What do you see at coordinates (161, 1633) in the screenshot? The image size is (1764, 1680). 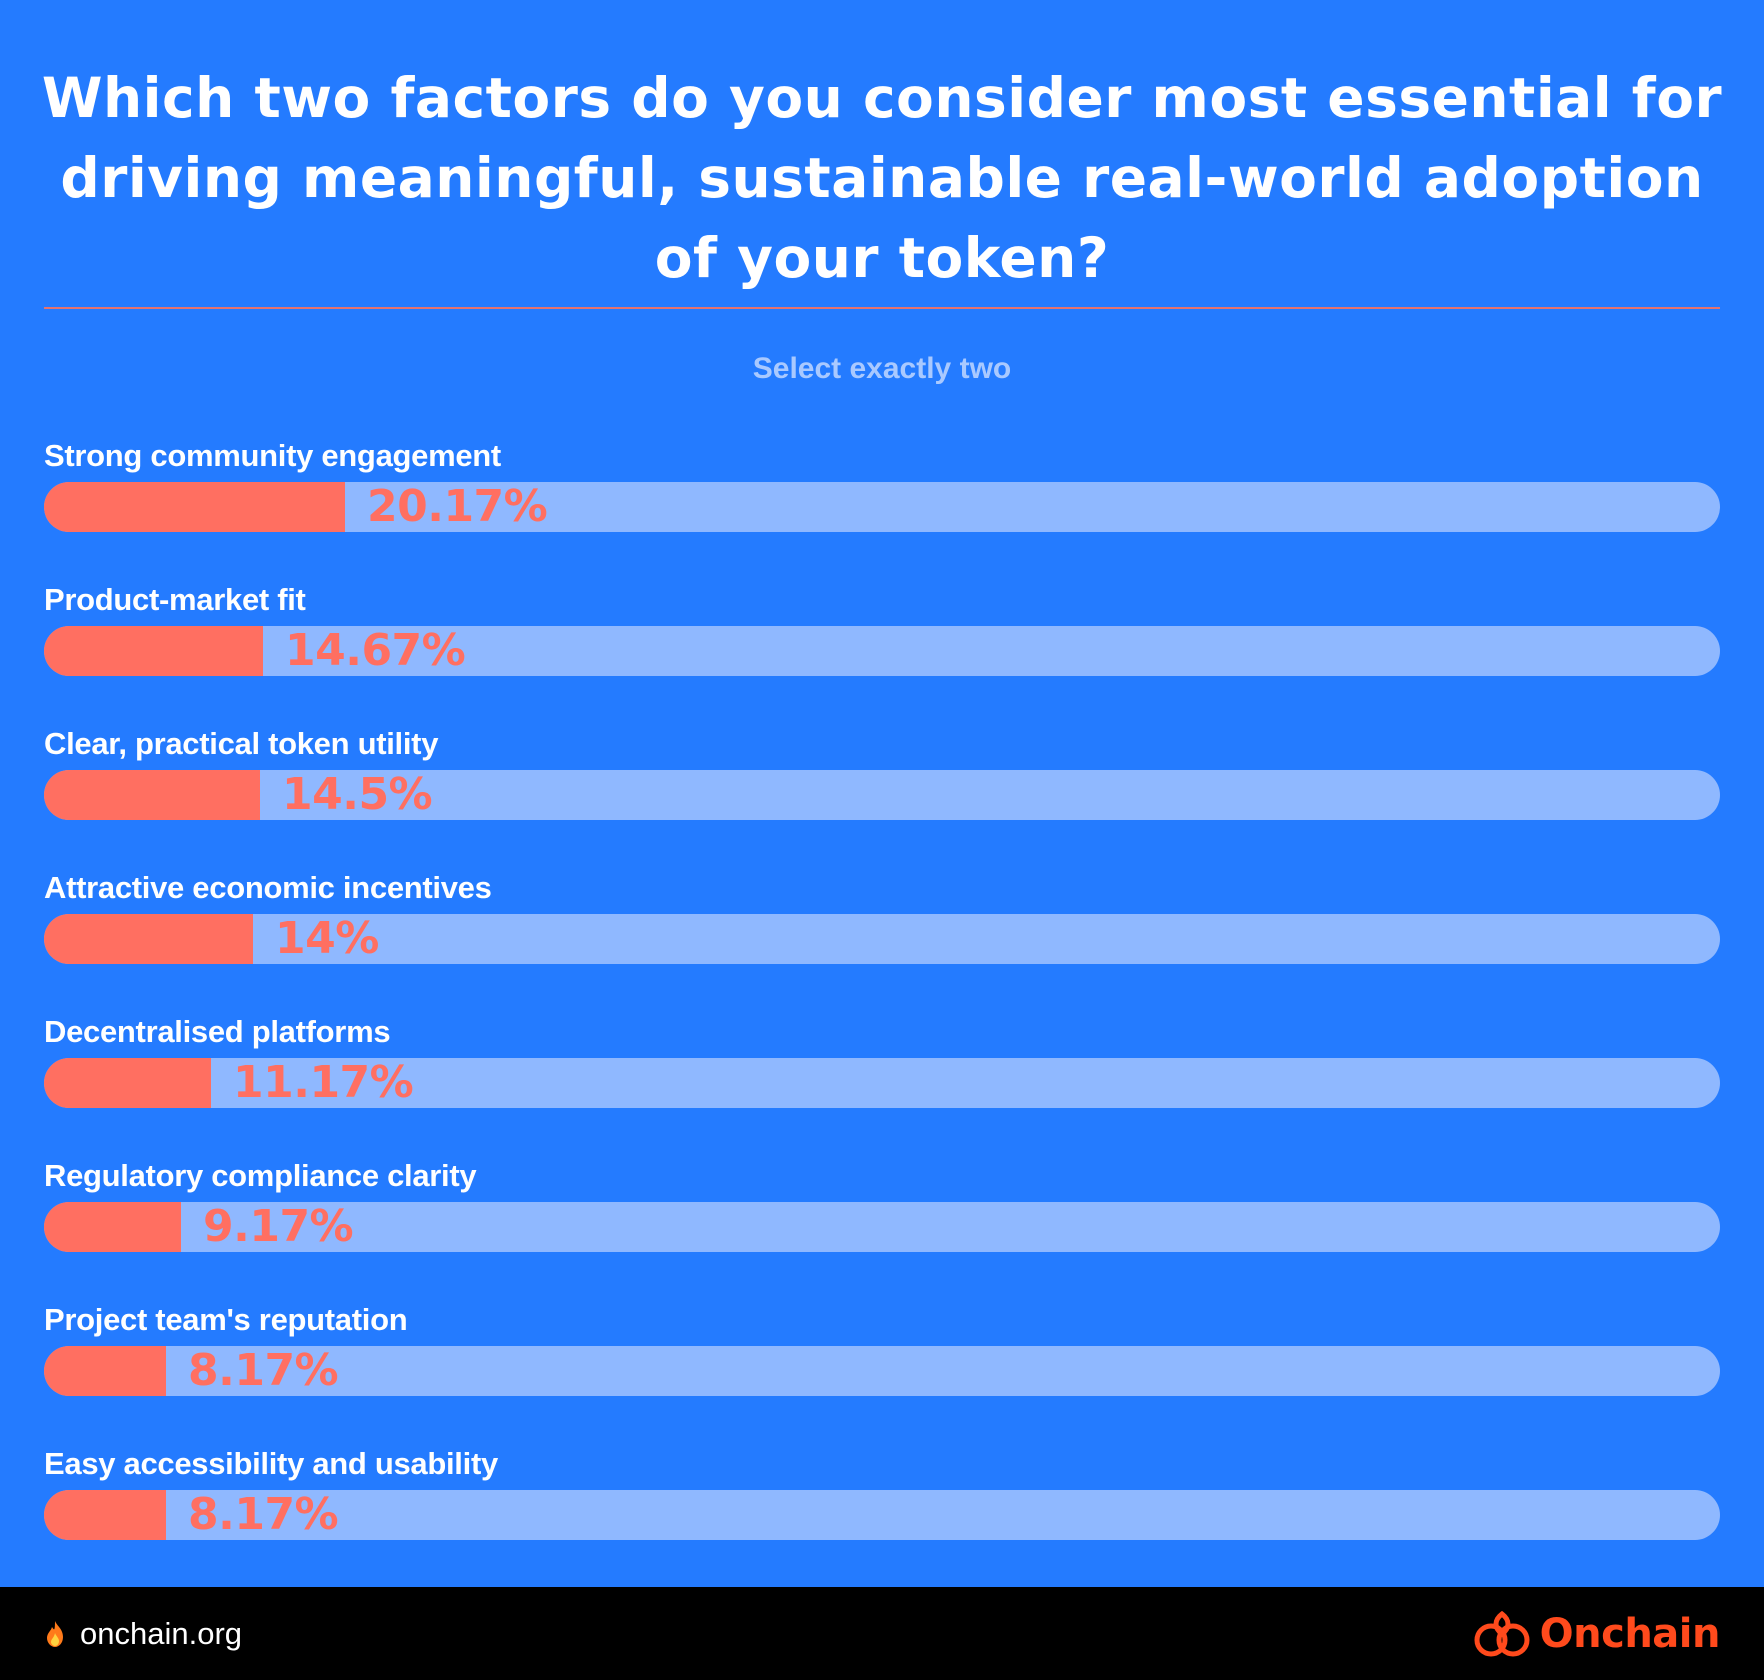 I see `site-url: onchain.org` at bounding box center [161, 1633].